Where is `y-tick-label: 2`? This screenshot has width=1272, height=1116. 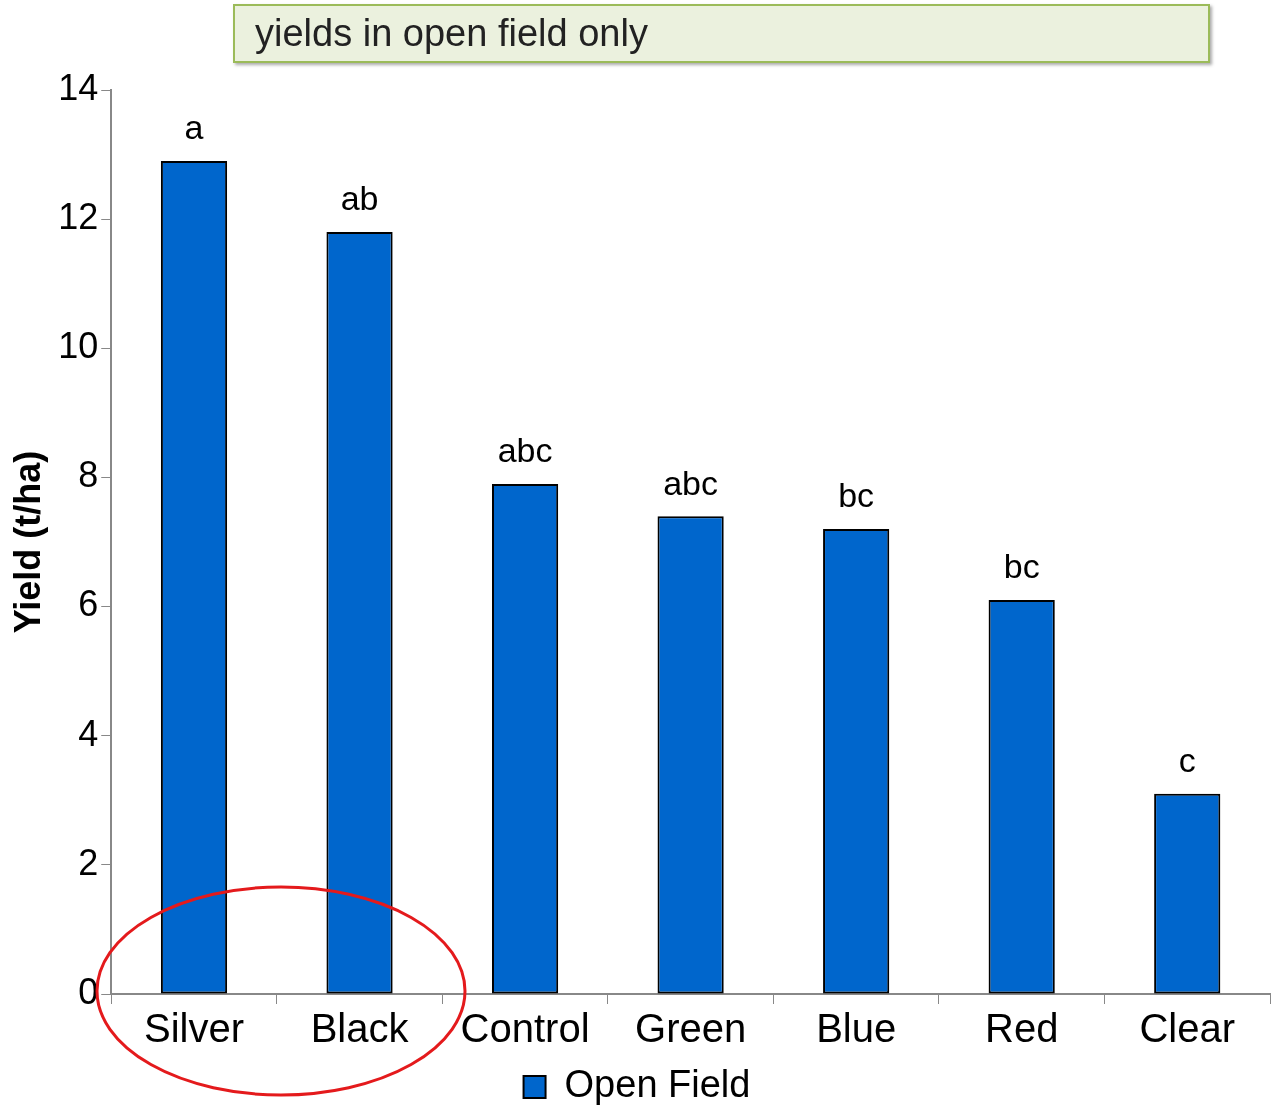
y-tick-label: 2 is located at coordinates (88, 862).